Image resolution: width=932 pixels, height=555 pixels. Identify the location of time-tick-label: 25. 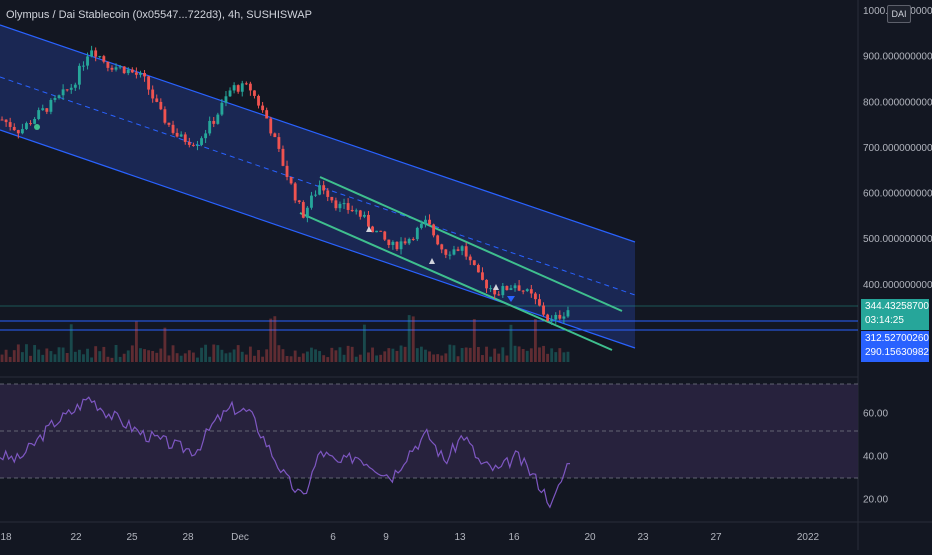
(132, 537).